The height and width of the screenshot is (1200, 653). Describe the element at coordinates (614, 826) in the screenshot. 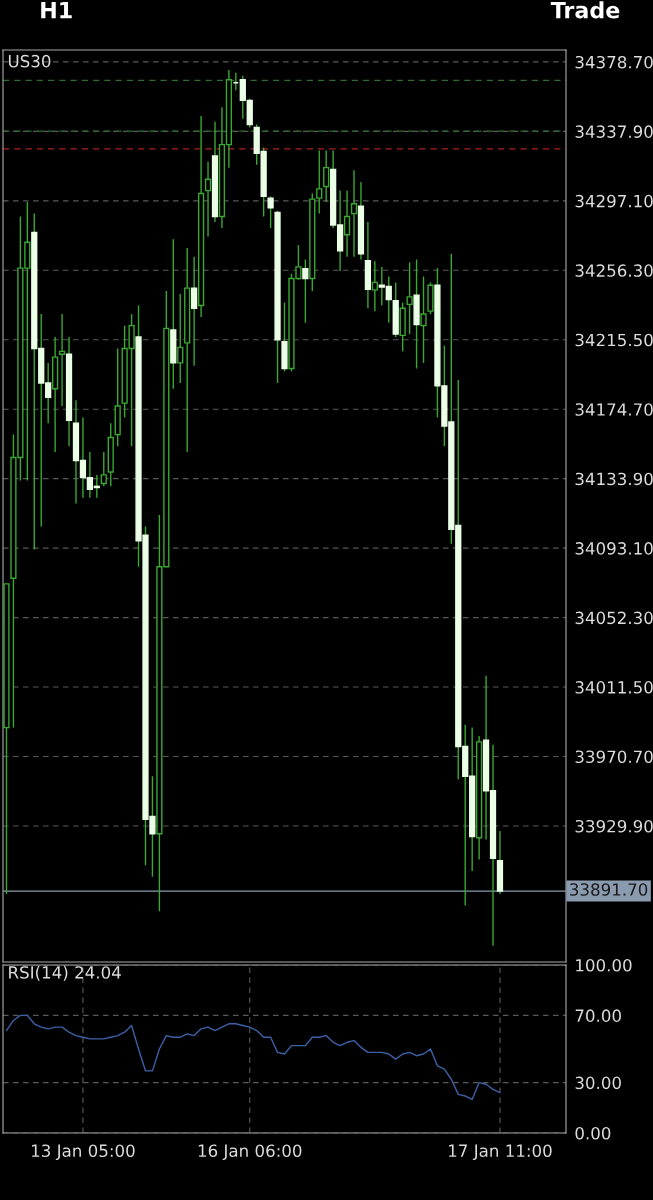

I see `y-tick-label: 33929.90` at that location.